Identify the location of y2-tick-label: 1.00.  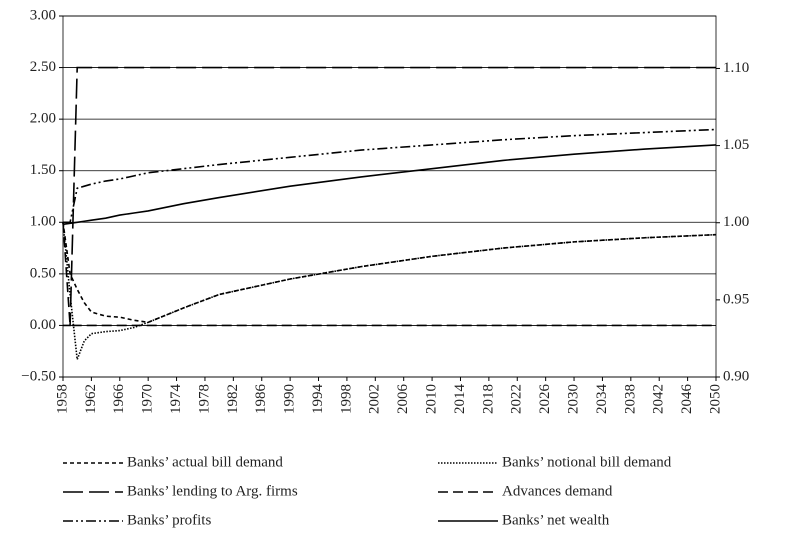
(736, 222).